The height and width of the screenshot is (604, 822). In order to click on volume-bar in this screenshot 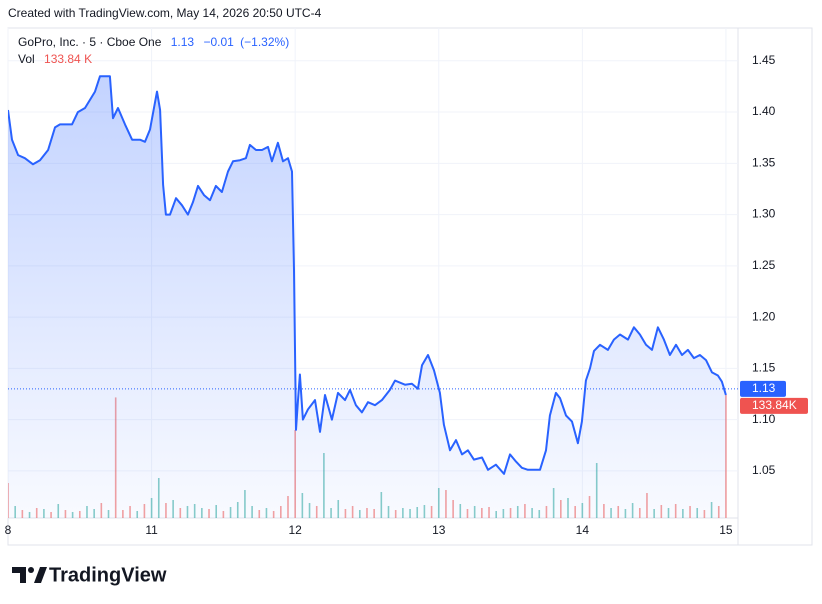, I will do `click(726, 456)`.